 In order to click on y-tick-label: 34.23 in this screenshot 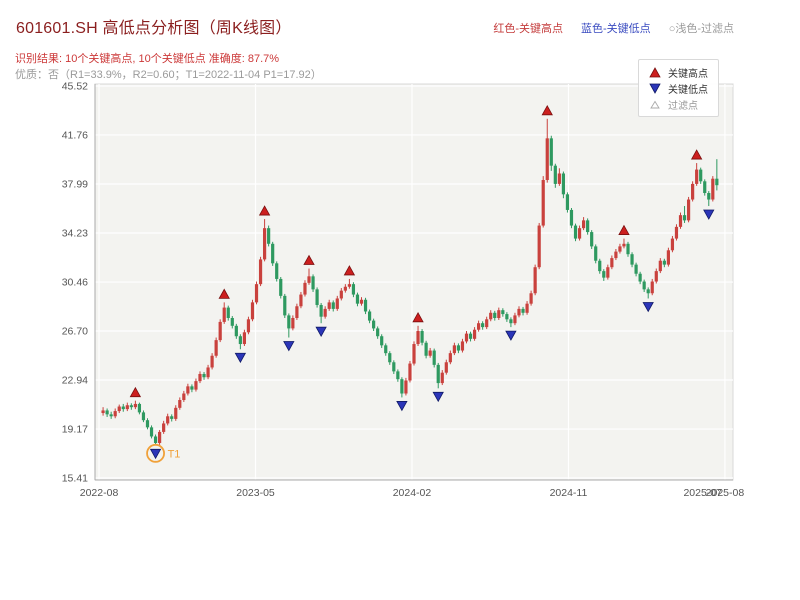, I will do `click(75, 233)`.